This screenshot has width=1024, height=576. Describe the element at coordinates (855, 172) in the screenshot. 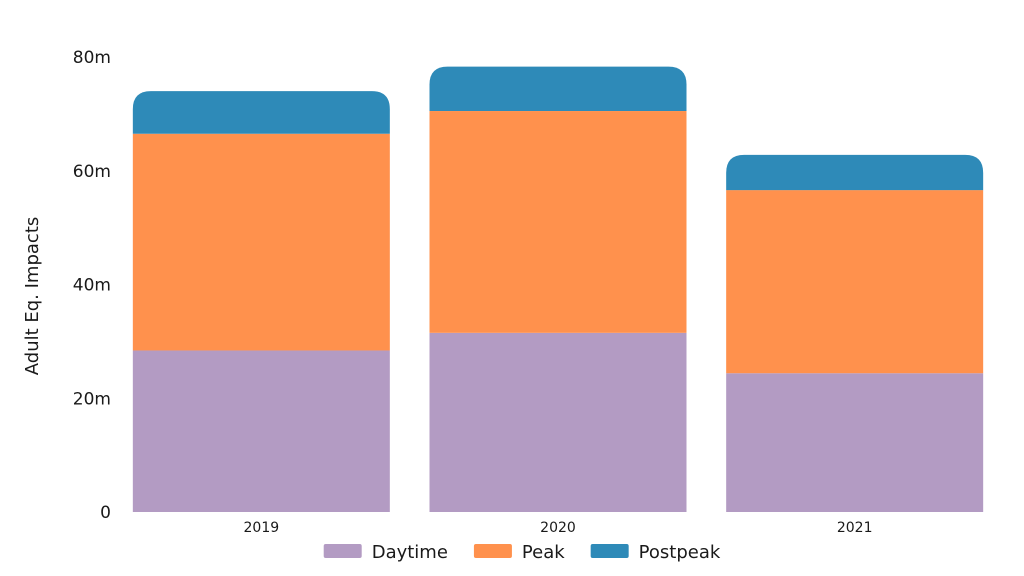

I see `bar-postpeak-2021` at that location.